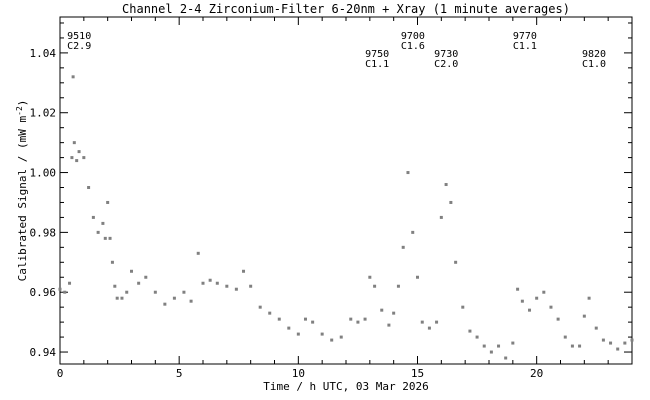 The width and height of the screenshot is (650, 400). I want to click on flare-annotation-region: 9820, so click(594, 54).